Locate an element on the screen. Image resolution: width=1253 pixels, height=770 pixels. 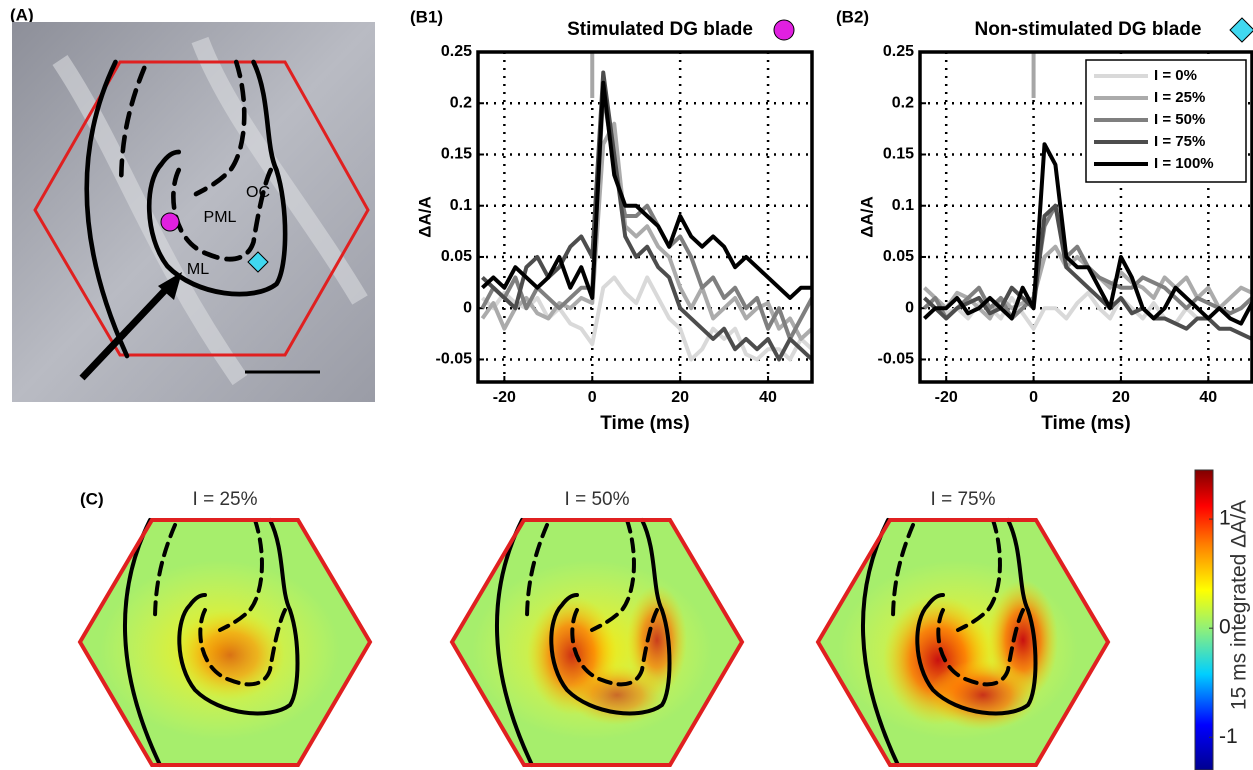
panel-label: (B1) is located at coordinates (426, 16).